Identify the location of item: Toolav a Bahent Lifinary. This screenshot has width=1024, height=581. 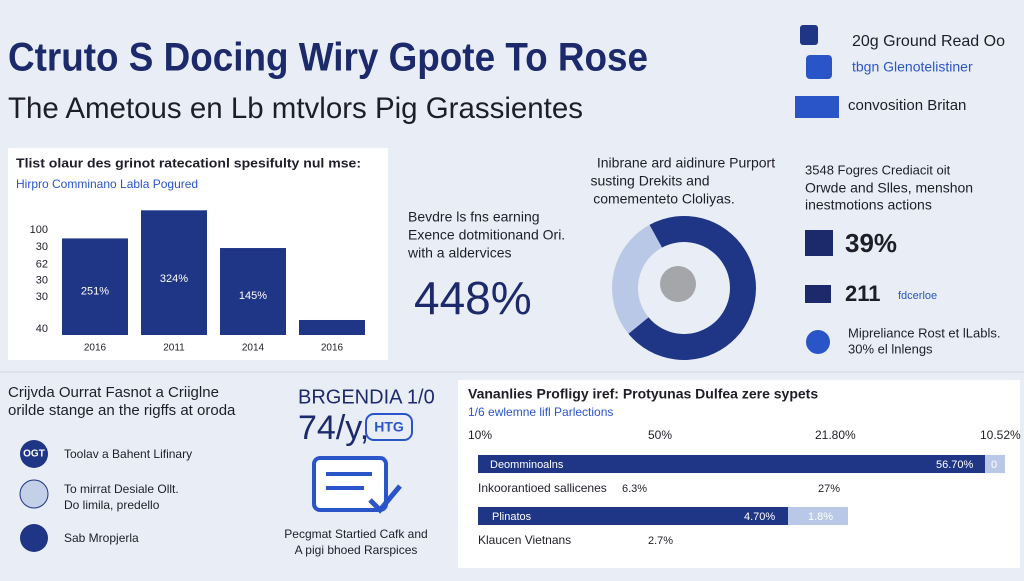
(128, 454).